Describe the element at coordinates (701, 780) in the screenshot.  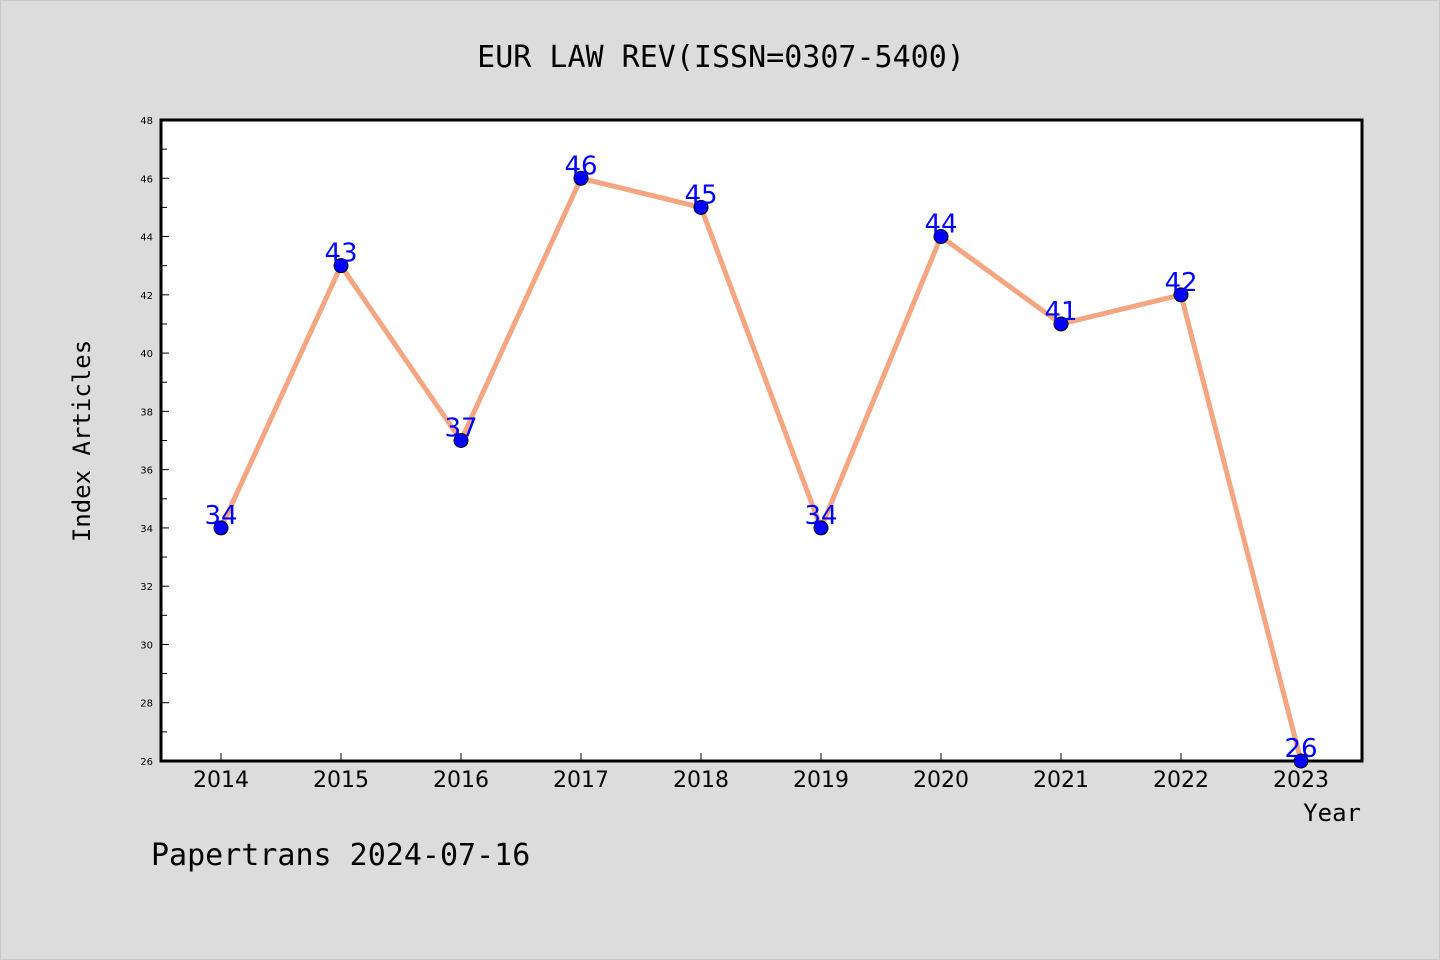
I see `x-tick-label: 2018` at that location.